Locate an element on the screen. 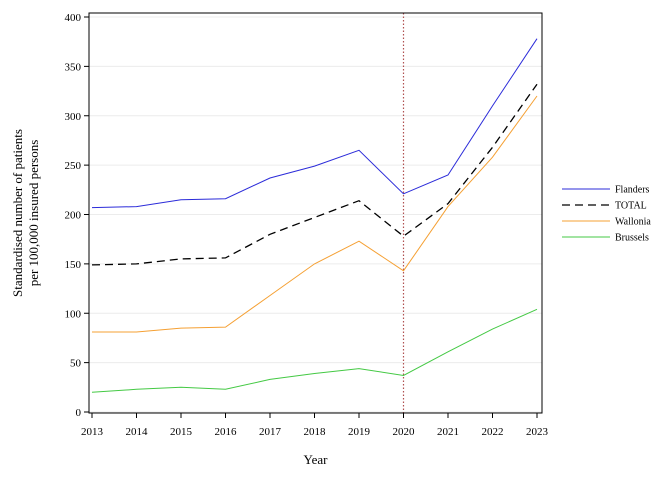 The image size is (672, 480). x-tick-label: 2016 is located at coordinates (226, 432).